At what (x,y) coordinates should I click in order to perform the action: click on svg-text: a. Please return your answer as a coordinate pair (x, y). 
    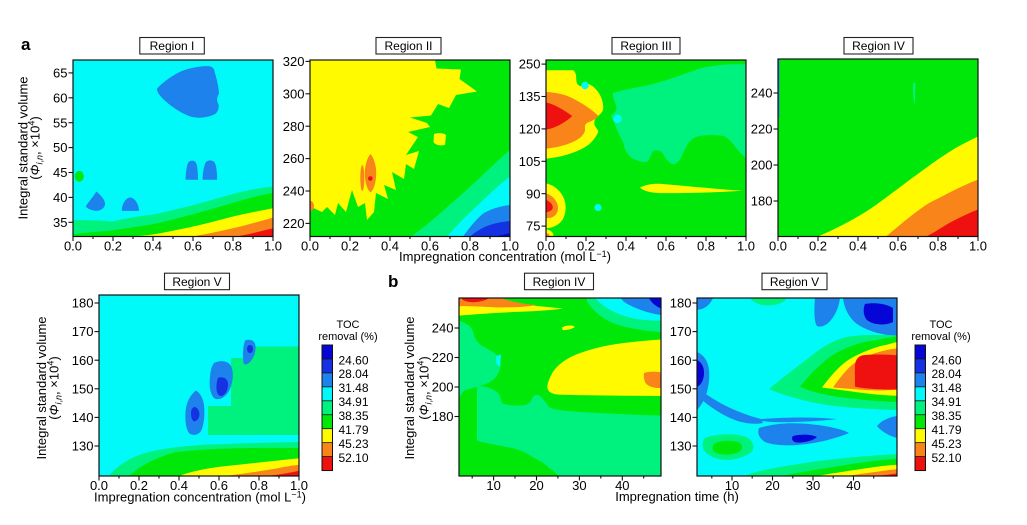
    Looking at the image, I should click on (26, 44).